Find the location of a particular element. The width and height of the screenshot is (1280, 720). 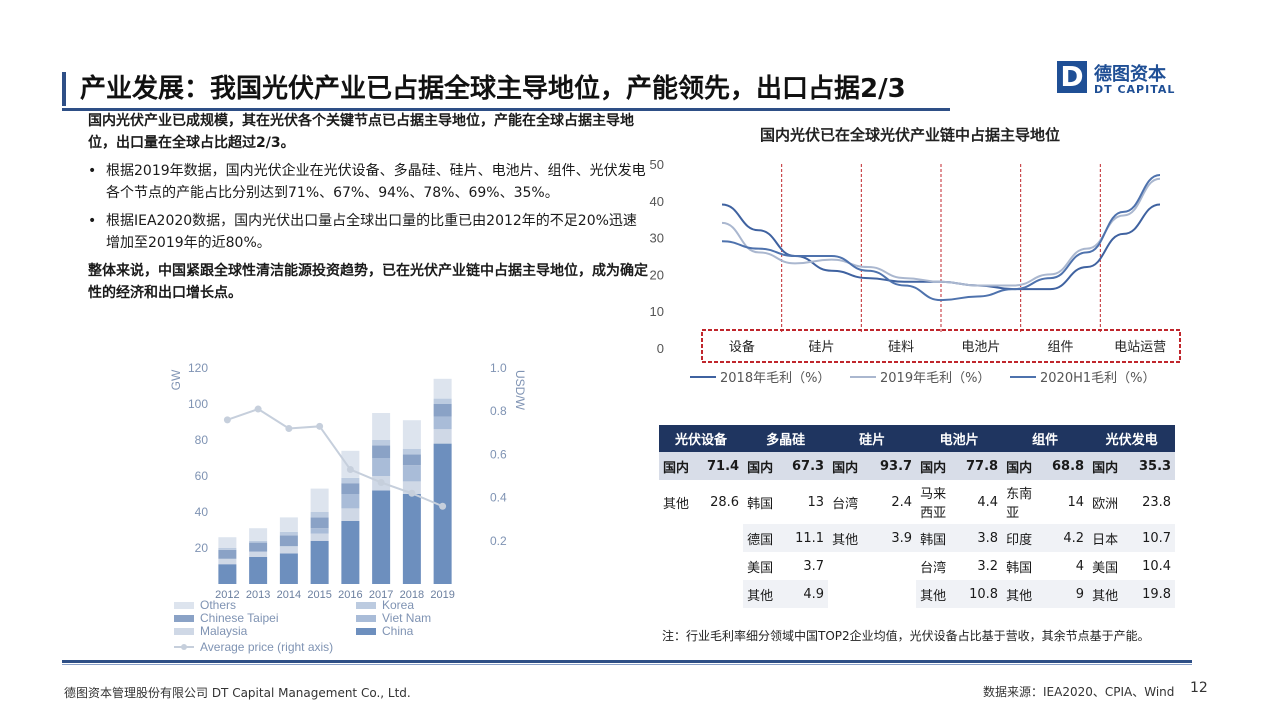

y-tick-label: 60 is located at coordinates (202, 476).